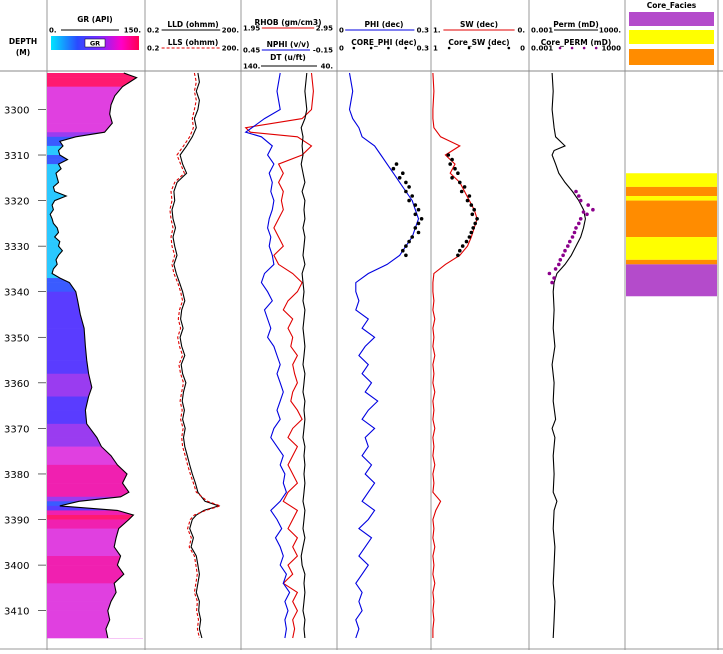  What do you see at coordinates (287, 22) in the screenshot?
I see `curve-label: RHOB (gm/cm3)` at bounding box center [287, 22].